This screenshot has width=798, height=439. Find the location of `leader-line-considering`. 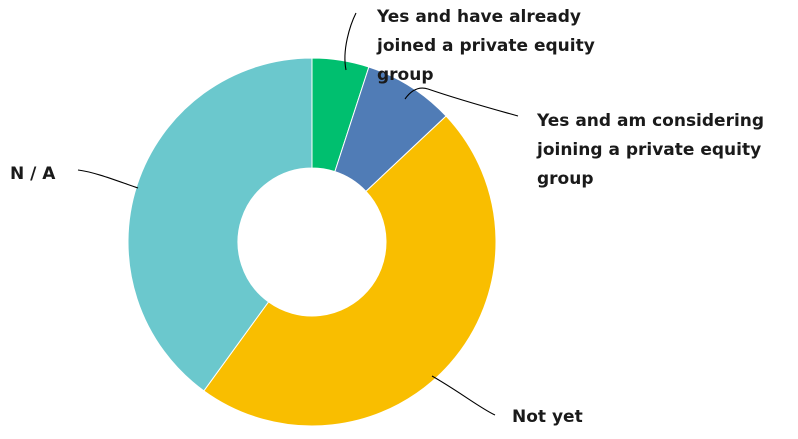

leader-line-considering is located at coordinates (461, 102).